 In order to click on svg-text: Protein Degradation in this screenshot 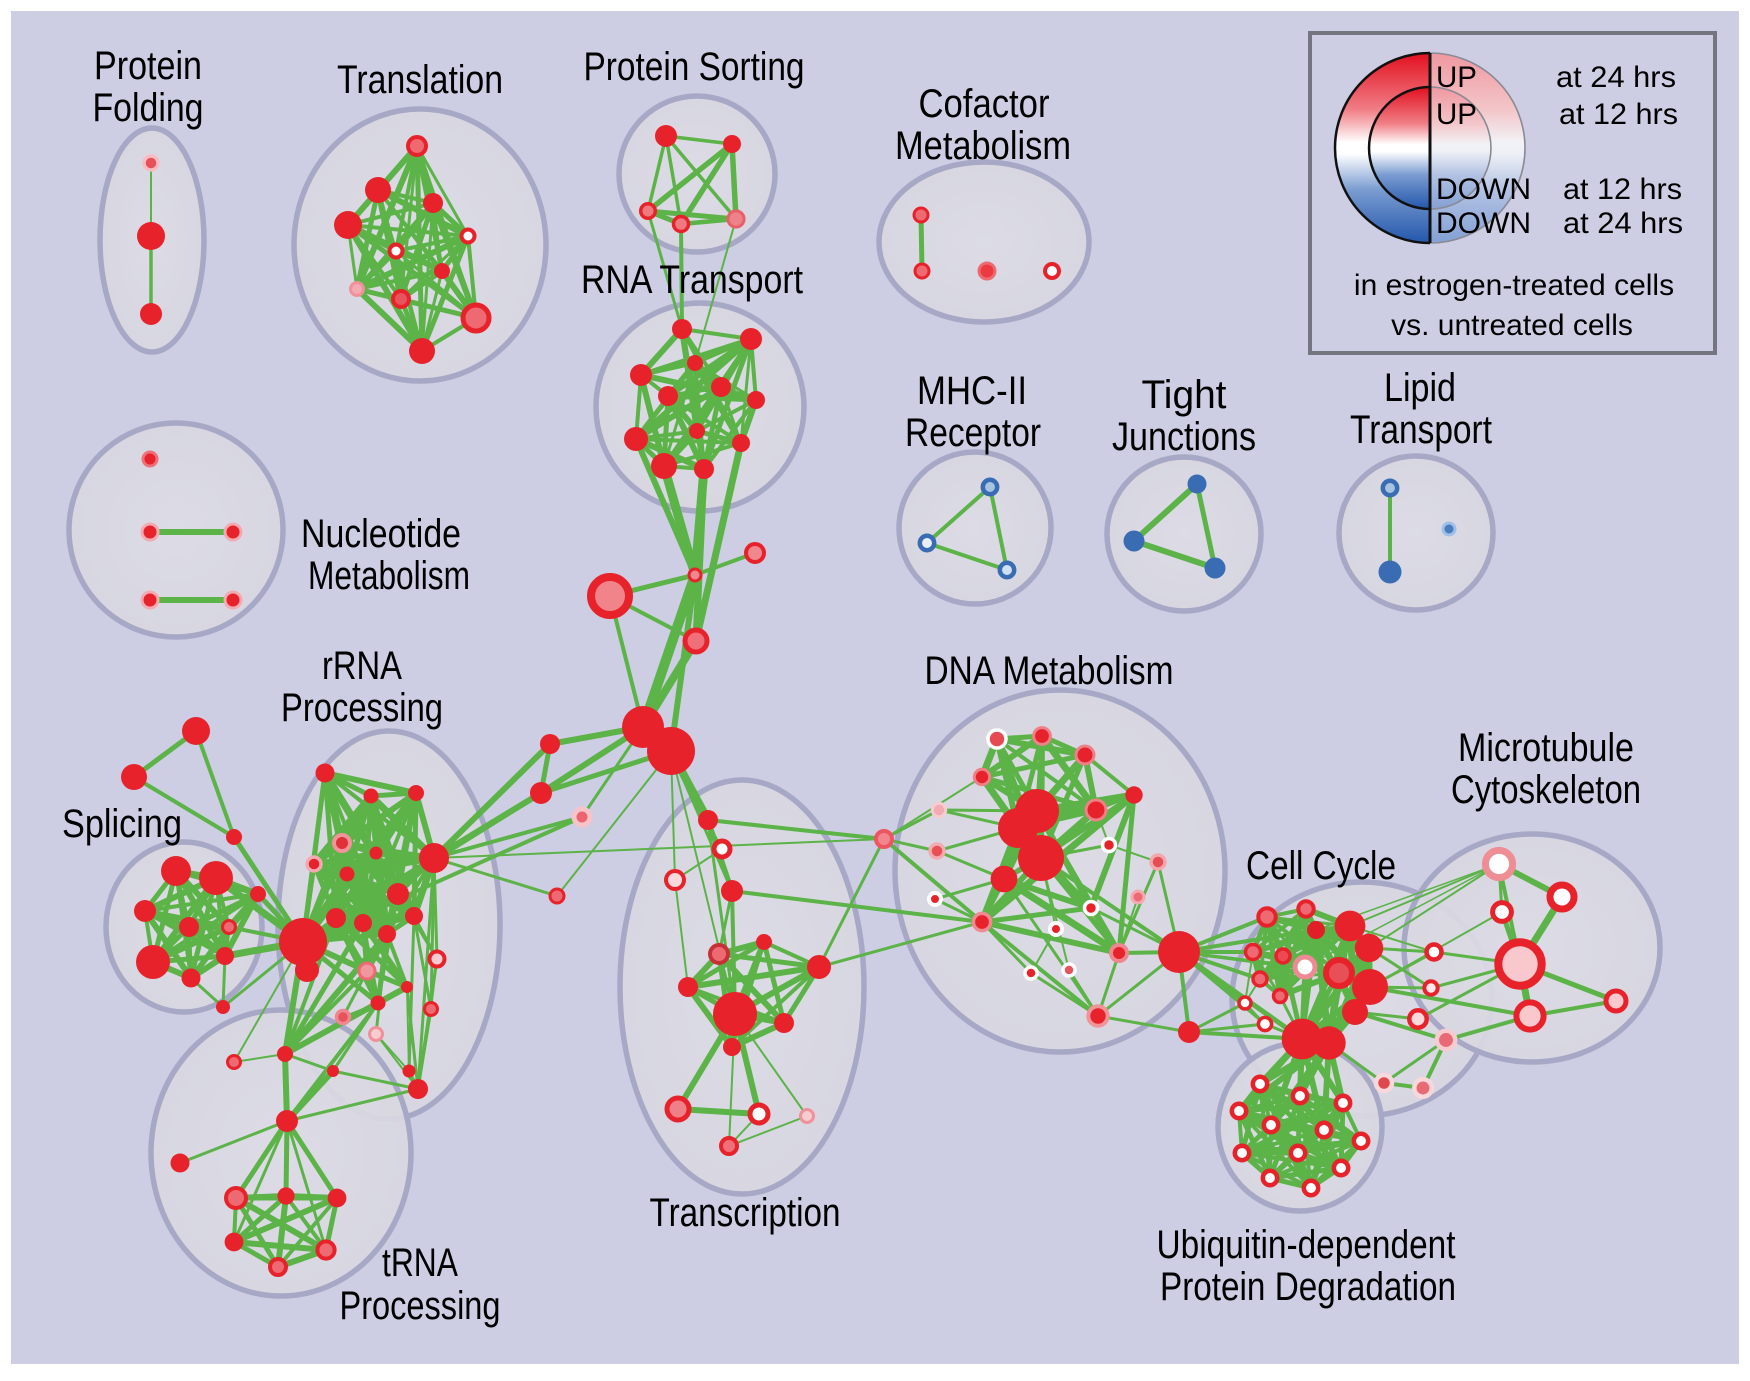, I will do `click(1308, 1287)`.